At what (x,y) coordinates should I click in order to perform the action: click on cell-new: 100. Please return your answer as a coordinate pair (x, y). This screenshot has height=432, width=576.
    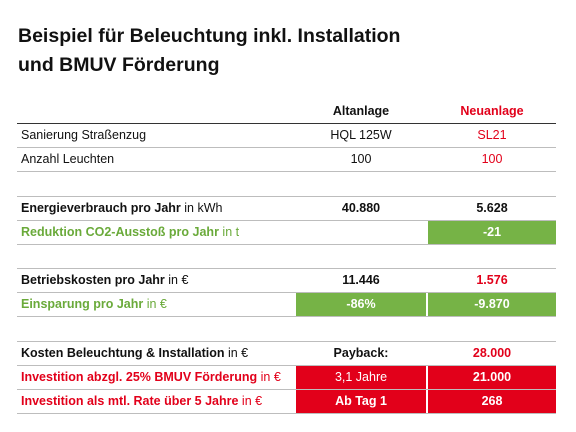
    Looking at the image, I should click on (492, 159).